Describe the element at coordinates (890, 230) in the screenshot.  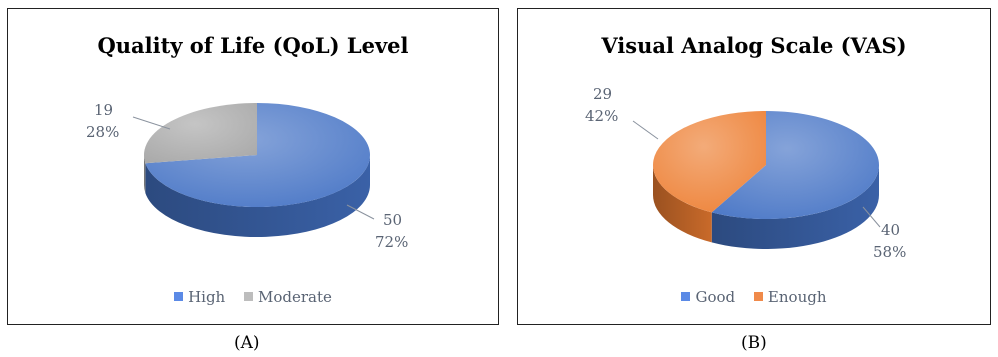
I see `data-label-value: 40` at that location.